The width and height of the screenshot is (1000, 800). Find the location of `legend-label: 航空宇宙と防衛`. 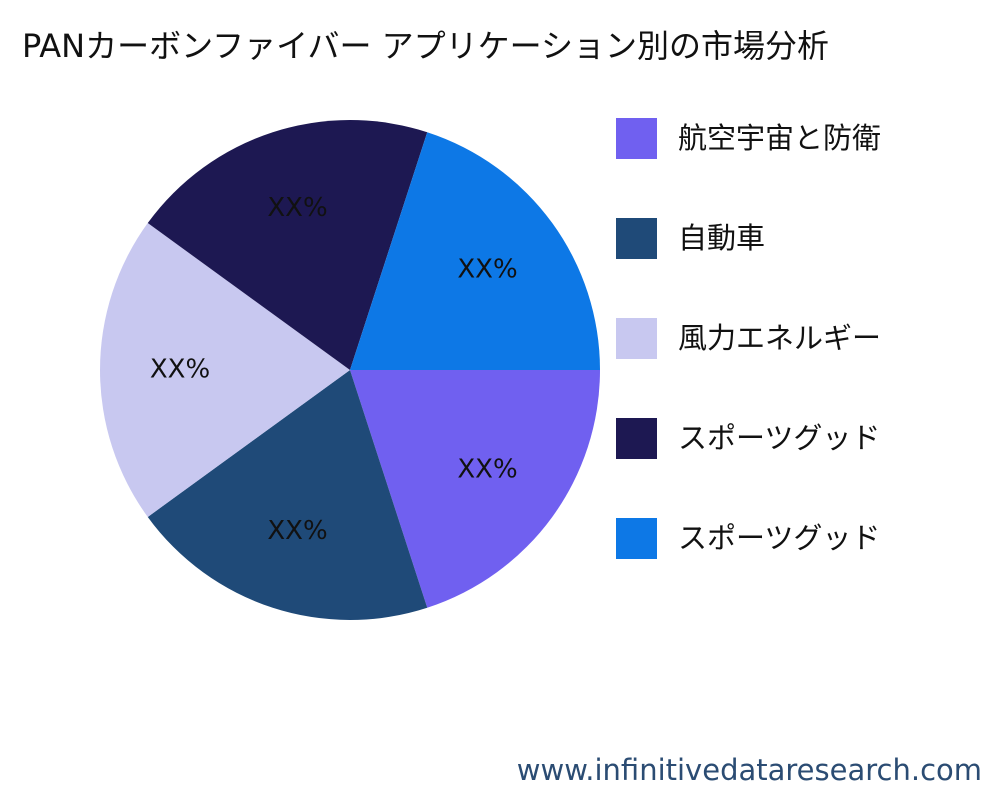

legend-label: 航空宇宙と防衛 is located at coordinates (780, 138).